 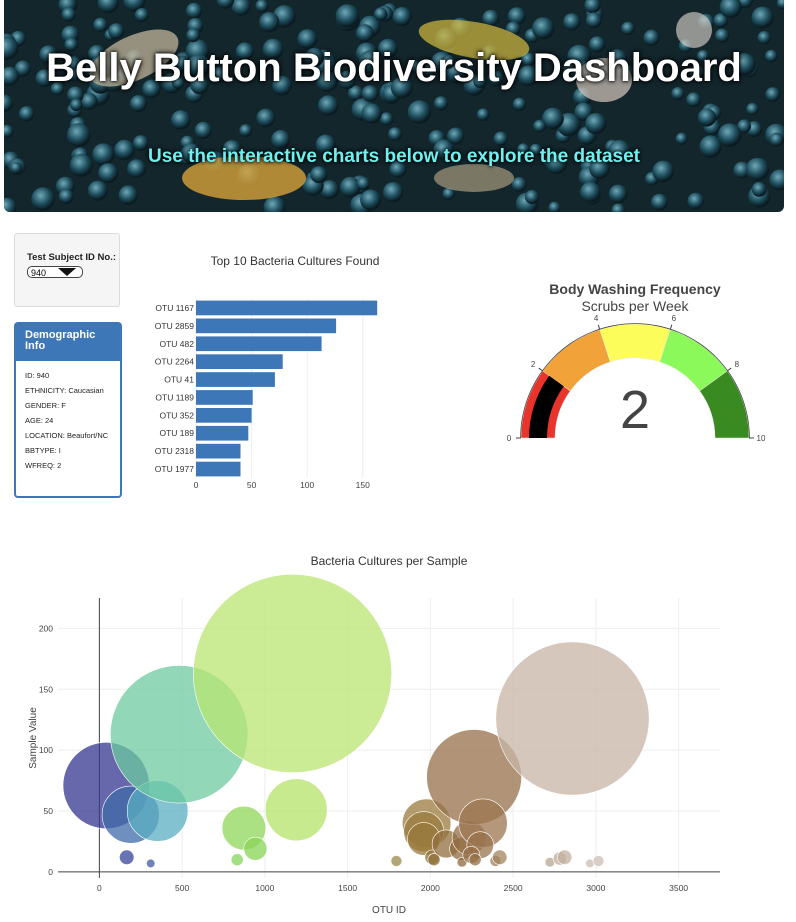 I want to click on bar-category-label: OTU 2318, so click(x=174, y=451).